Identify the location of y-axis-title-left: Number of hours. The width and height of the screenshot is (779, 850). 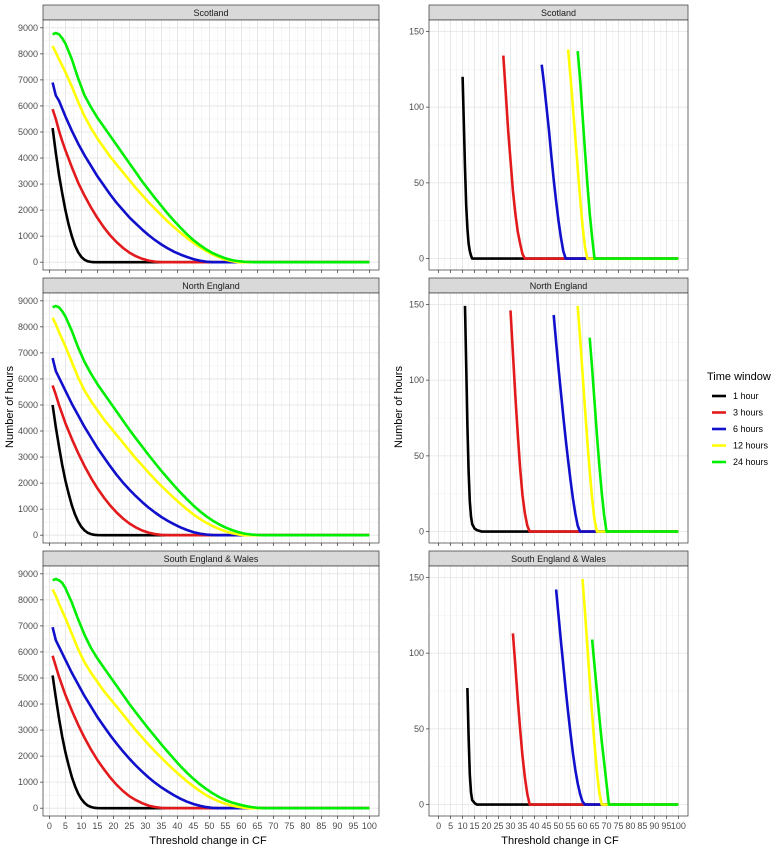
(10, 407).